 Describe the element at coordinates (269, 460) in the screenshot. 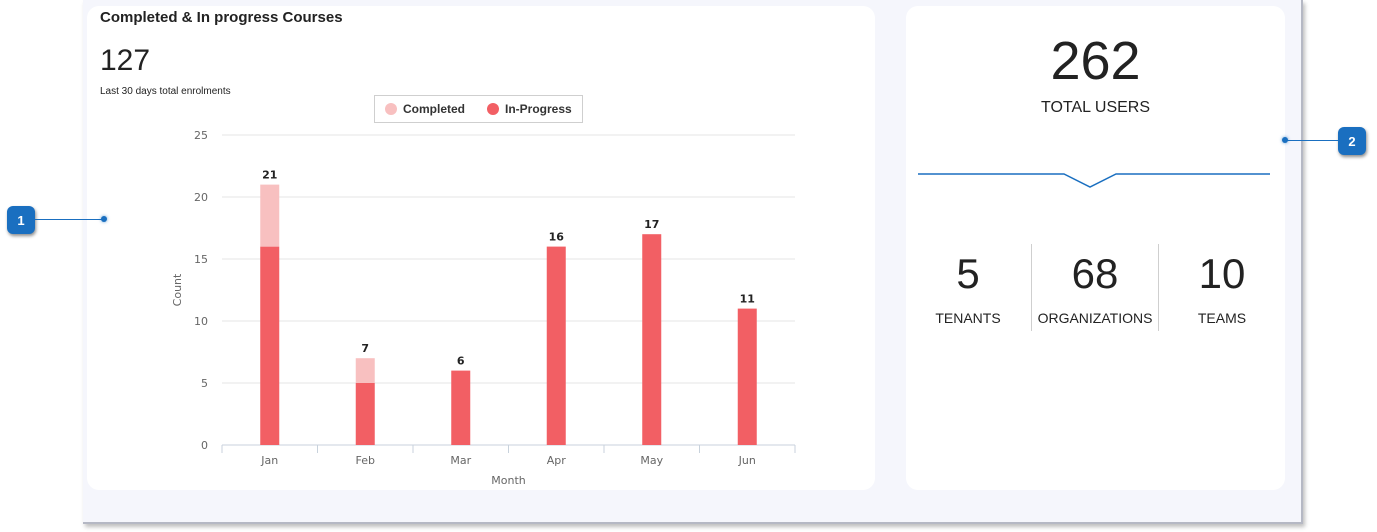

I see `x-tick-label: Jan` at that location.